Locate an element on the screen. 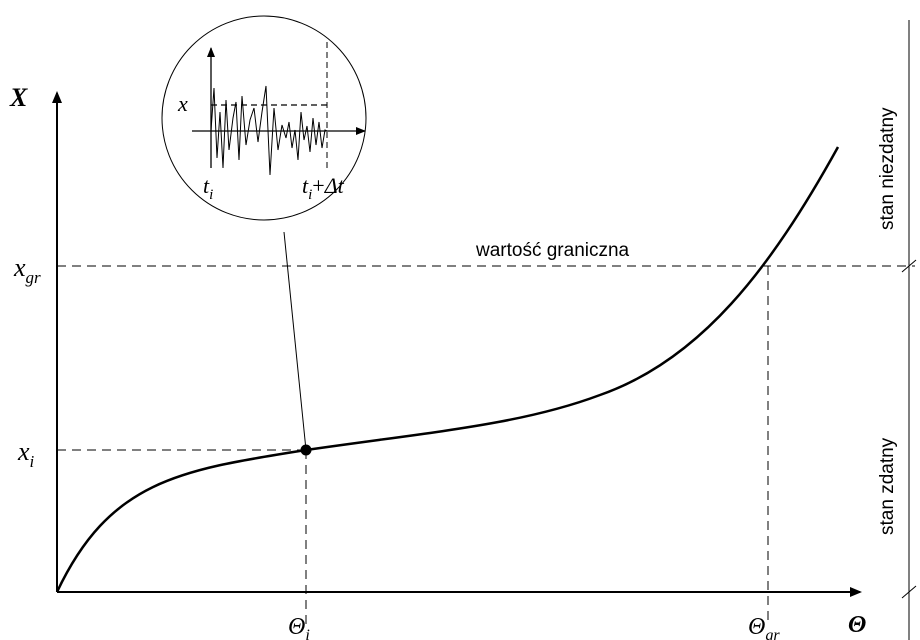  threshold-label: wartość graniczna is located at coordinates (552, 250).